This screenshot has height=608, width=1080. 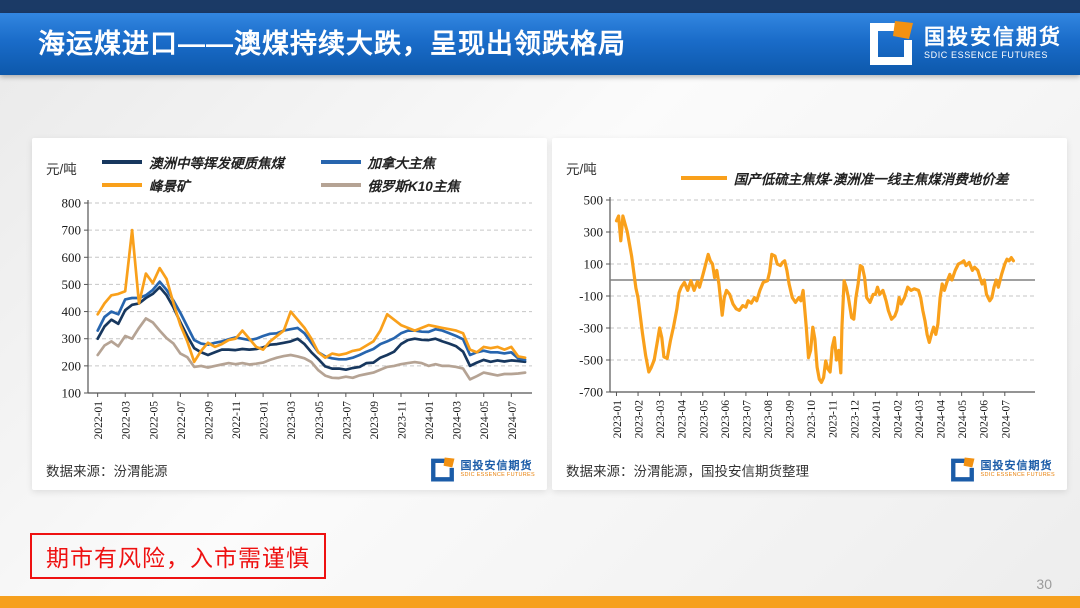 What do you see at coordinates (871, 179) in the screenshot?
I see `legend-label: 国产低硫主焦煤-澳洲准一线主焦煤消费地价差` at bounding box center [871, 179].